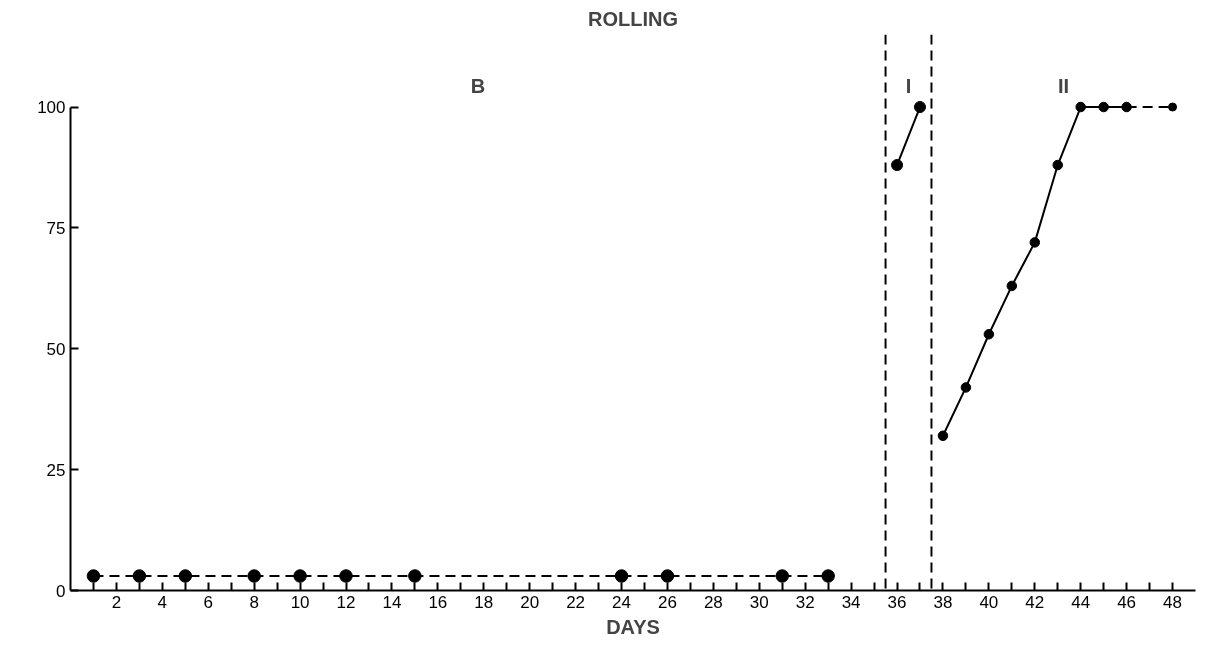 This screenshot has width=1210, height=664. What do you see at coordinates (989, 602) in the screenshot?
I see `x-tick-label: 40` at bounding box center [989, 602].